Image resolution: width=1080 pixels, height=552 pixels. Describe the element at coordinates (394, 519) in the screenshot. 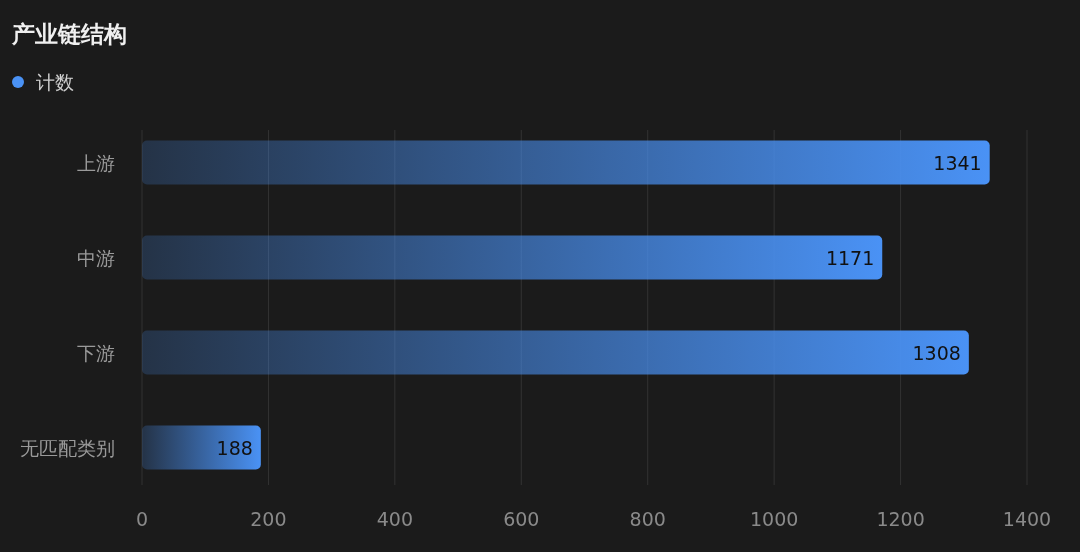

I see `x-tick-label: 400` at that location.